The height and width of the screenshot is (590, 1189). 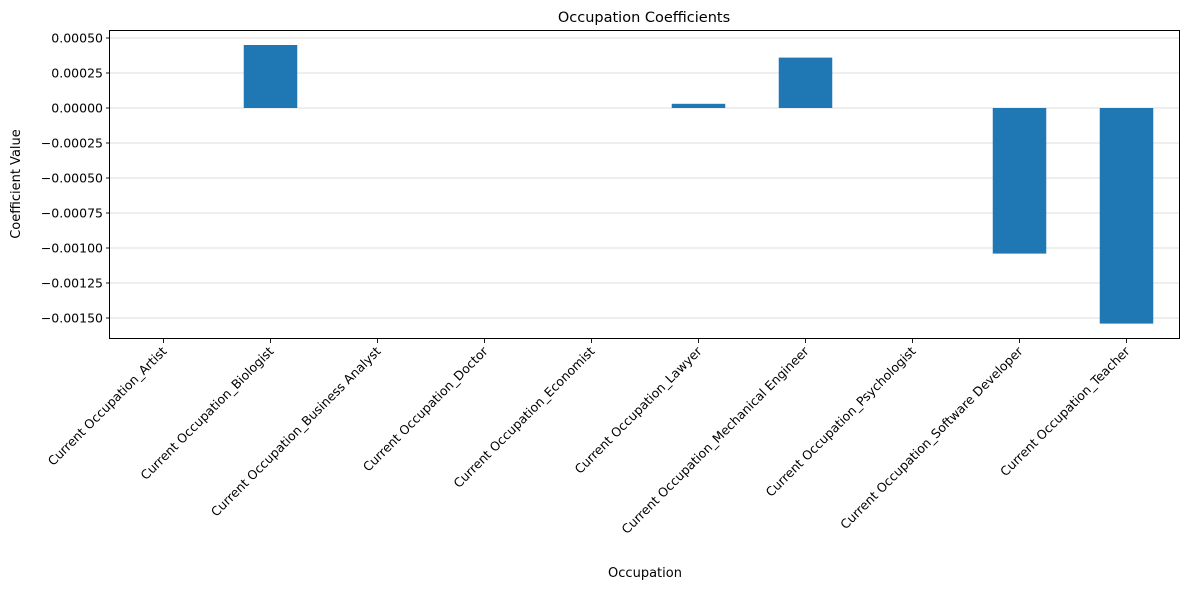 I want to click on y-tick-label: 0.00000, so click(x=77, y=108).